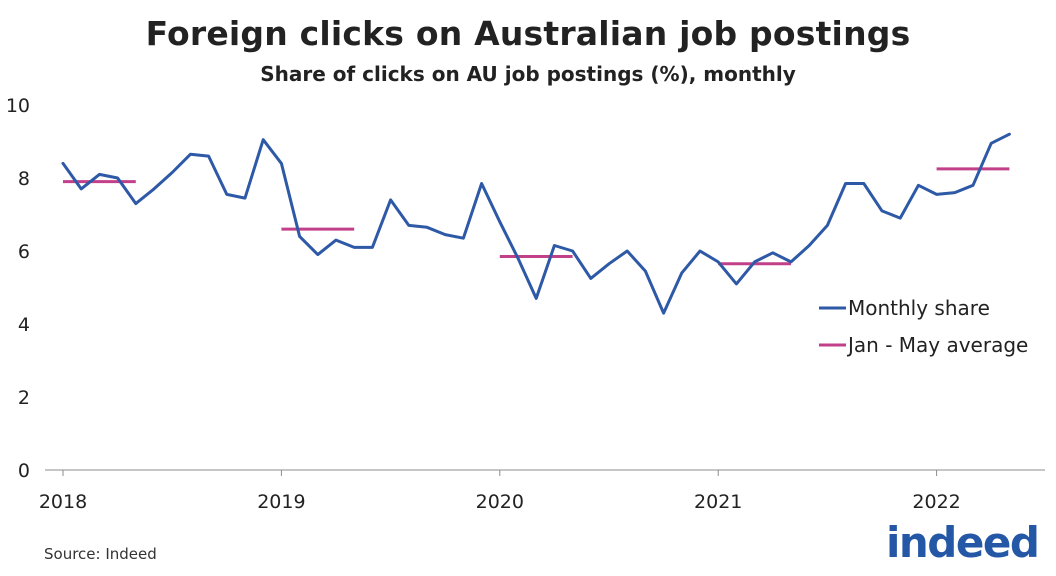 The width and height of the screenshot is (1056, 576). Describe the element at coordinates (937, 345) in the screenshot. I see `legend-label-jan-may-average: Jan - May average` at that location.